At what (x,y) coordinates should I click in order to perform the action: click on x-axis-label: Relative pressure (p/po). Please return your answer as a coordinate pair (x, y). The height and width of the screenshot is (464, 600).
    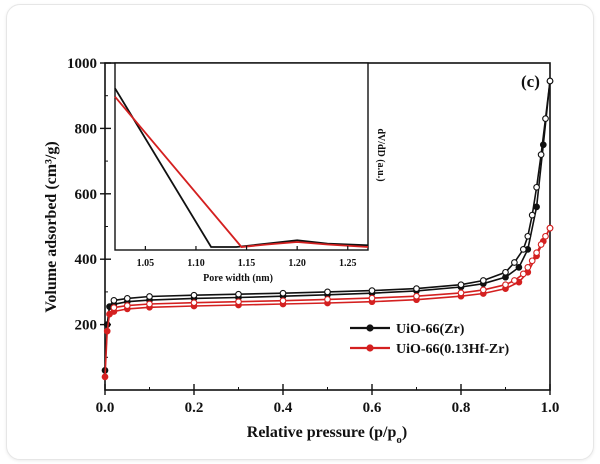
    Looking at the image, I should click on (327, 435).